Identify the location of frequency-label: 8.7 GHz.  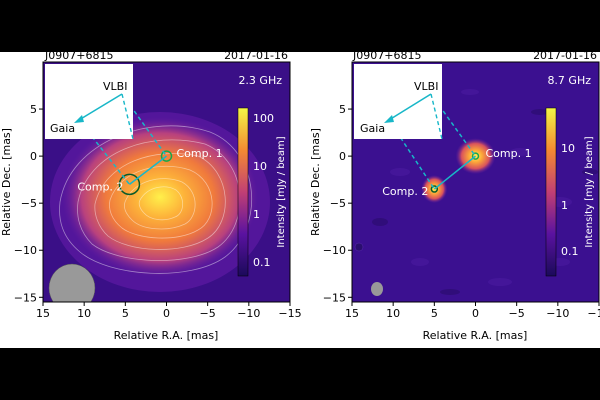
(569, 80).